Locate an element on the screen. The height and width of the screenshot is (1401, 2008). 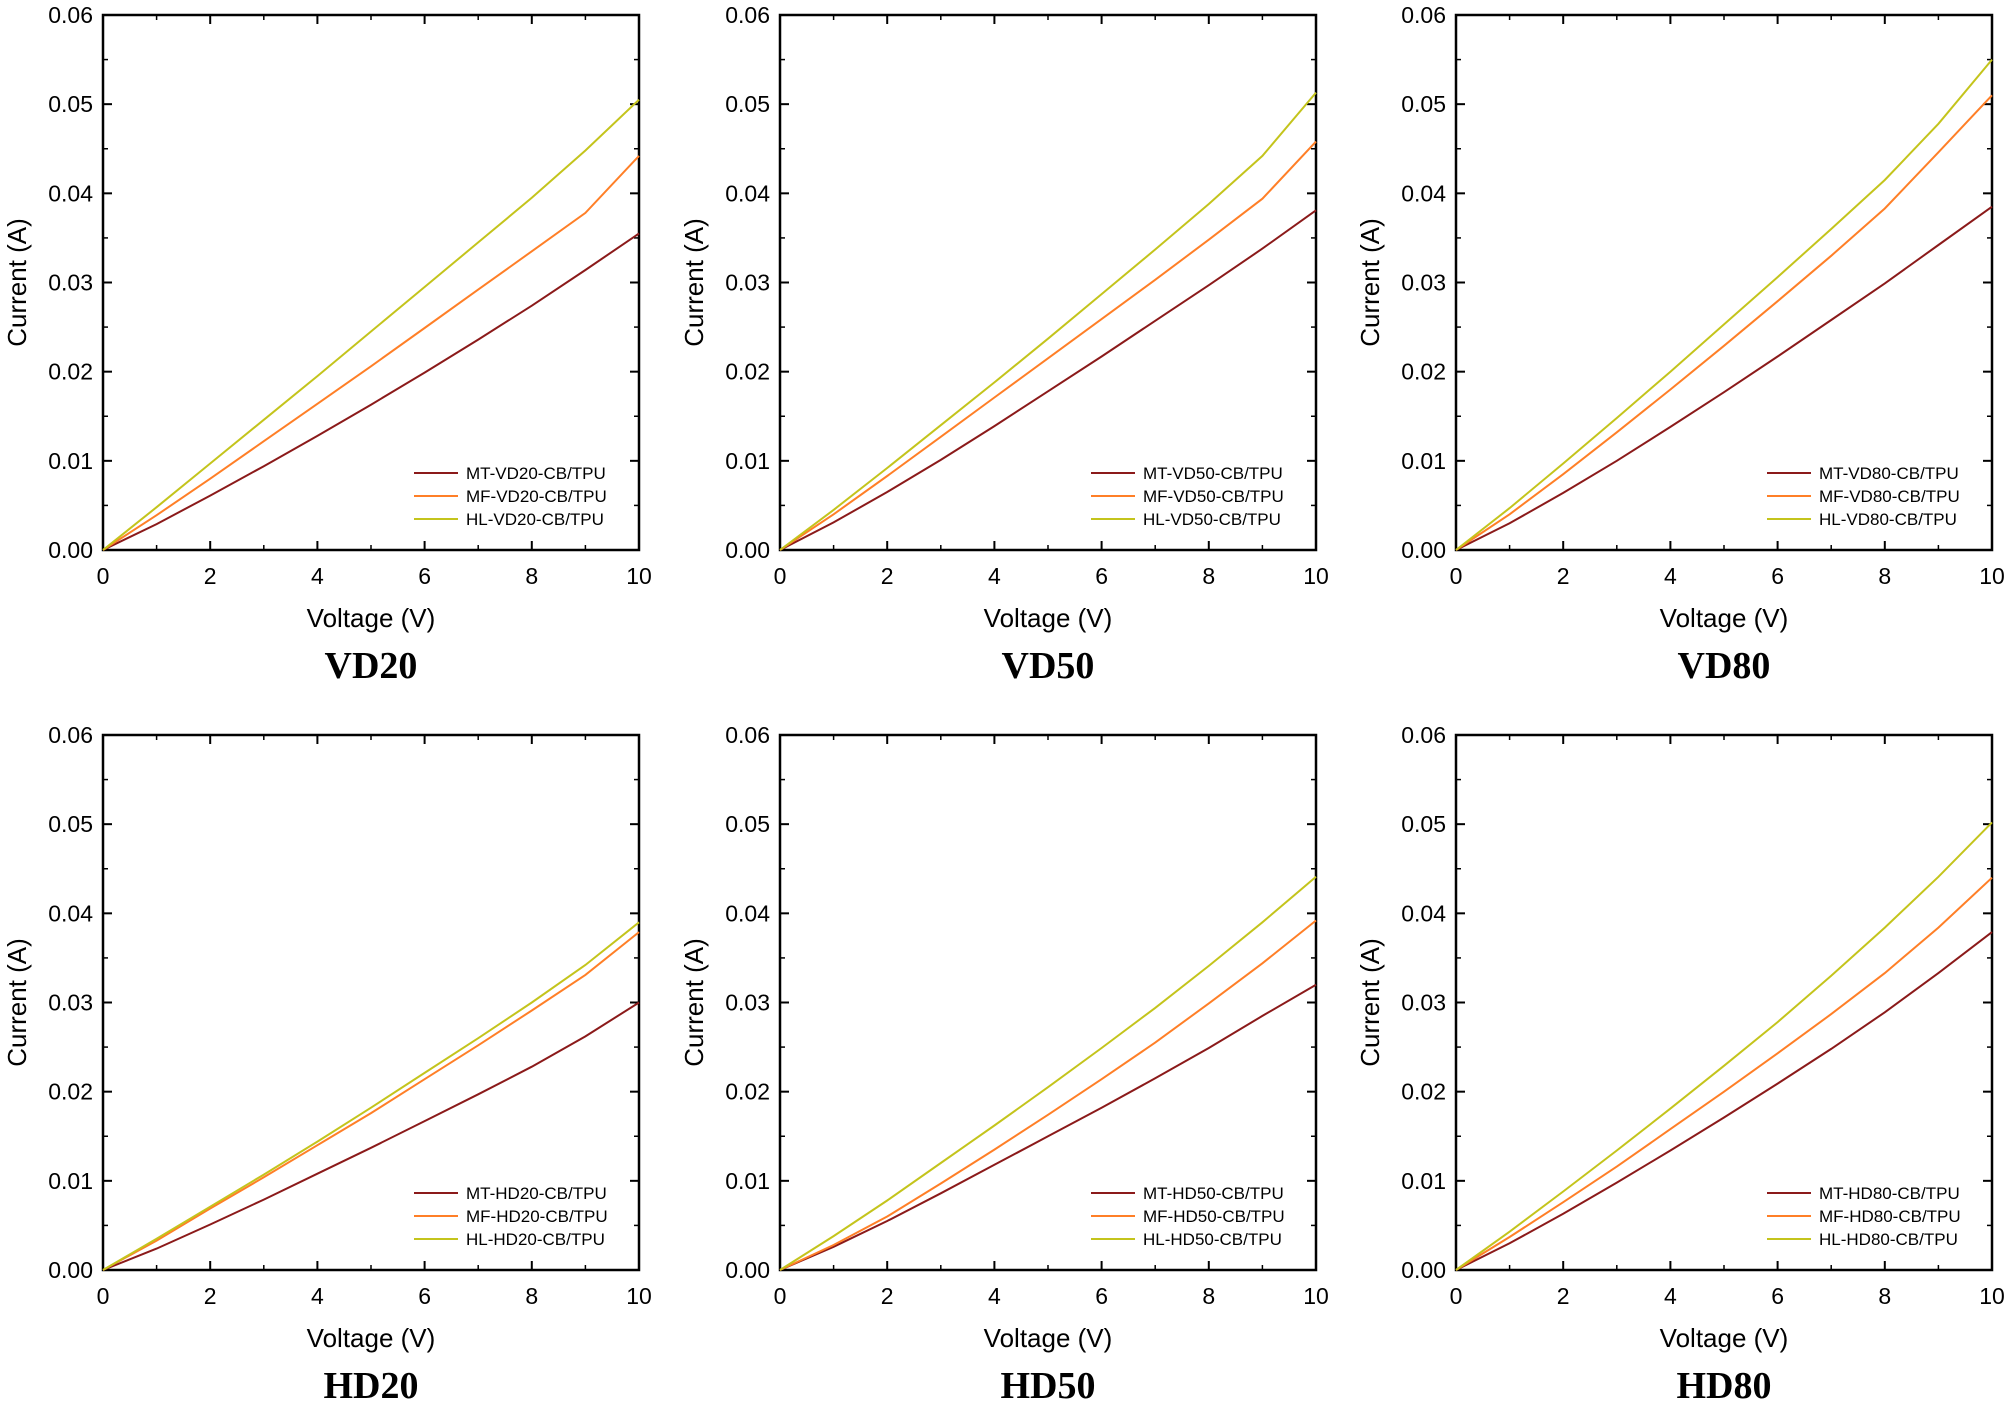
panel-title: HD50 is located at coordinates (1048, 1383).